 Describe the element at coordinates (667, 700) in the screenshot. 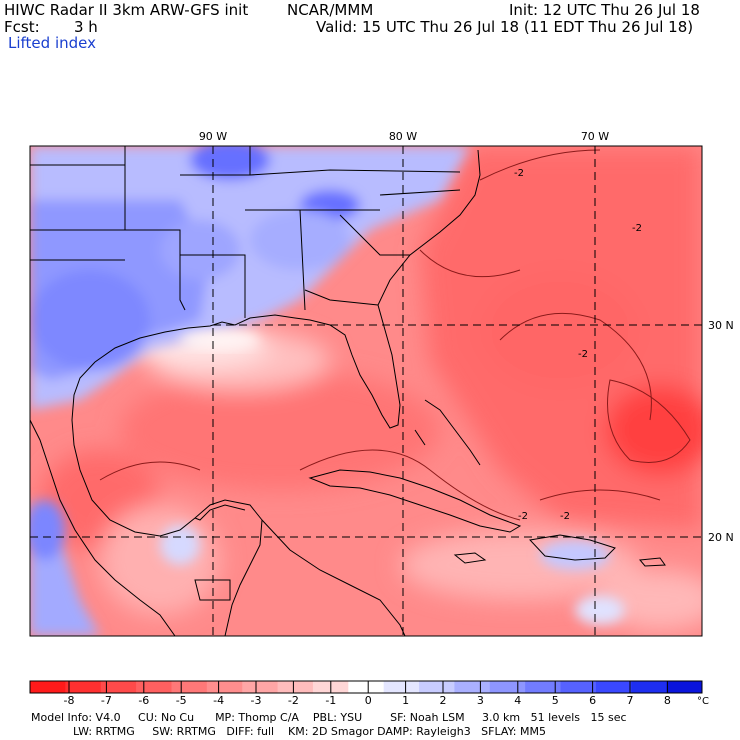

I see `colorbar-tick-label: 8` at that location.